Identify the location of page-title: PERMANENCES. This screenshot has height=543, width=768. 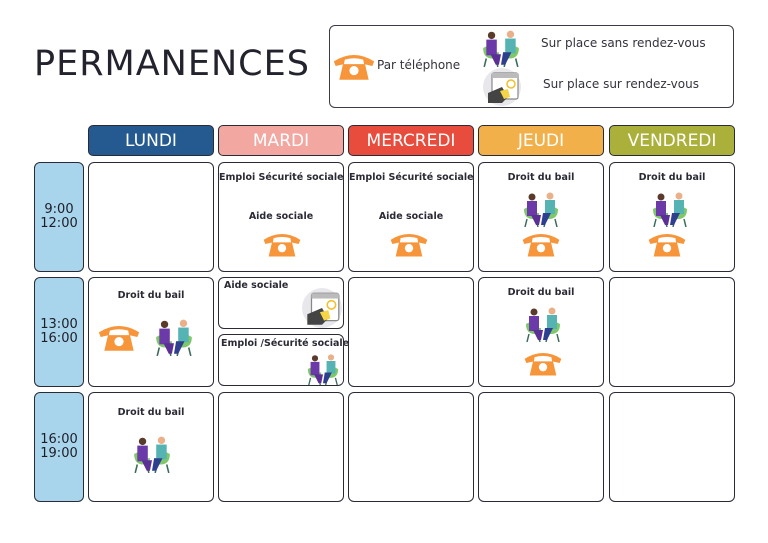
(172, 64).